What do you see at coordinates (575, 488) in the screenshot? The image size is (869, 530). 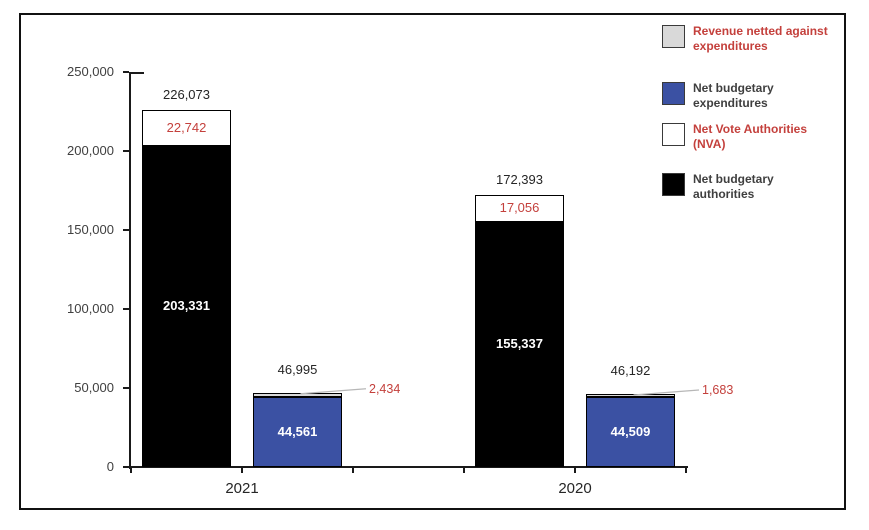 I see `category-label: 2020` at bounding box center [575, 488].